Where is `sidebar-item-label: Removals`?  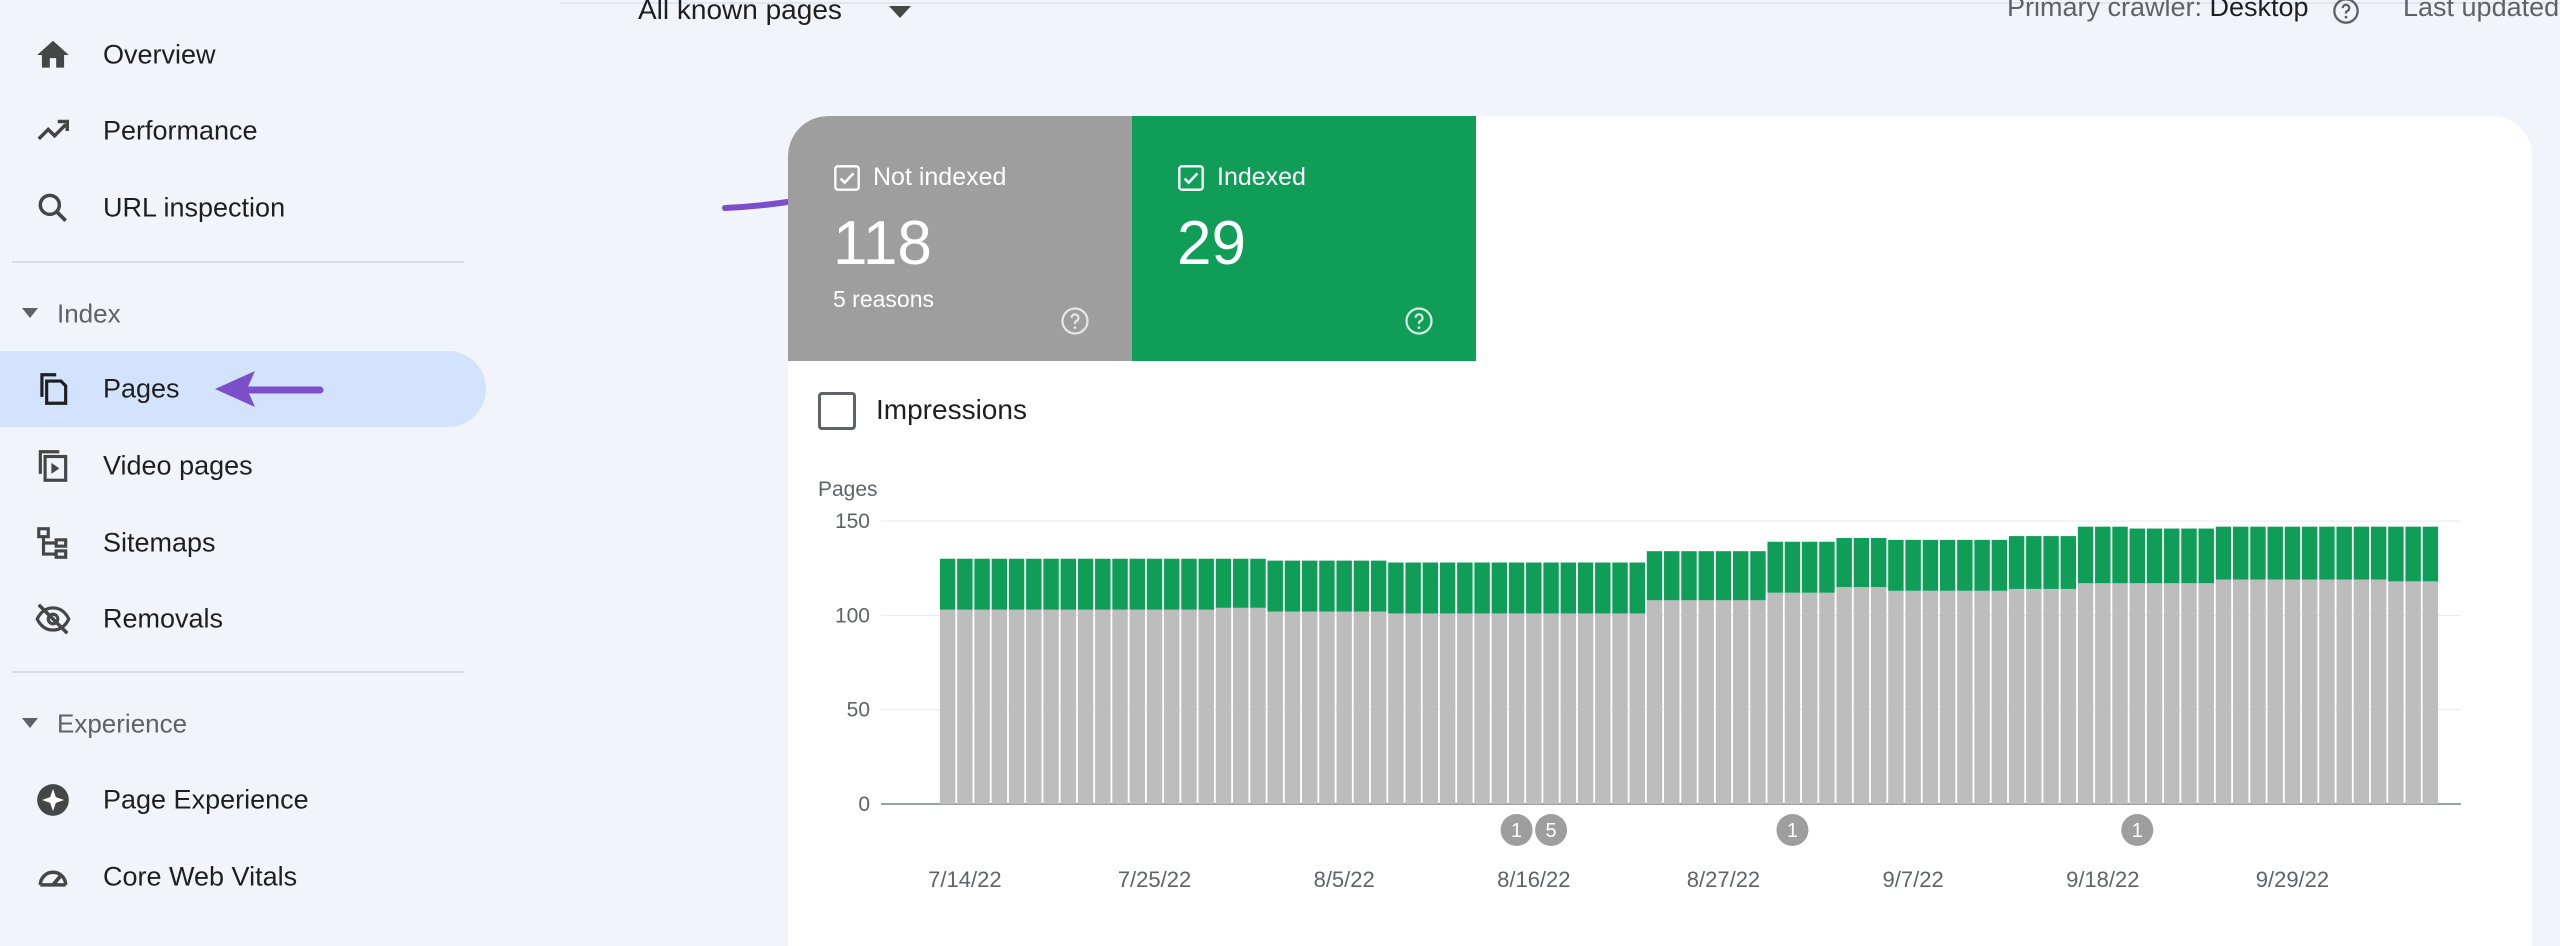 sidebar-item-label: Removals is located at coordinates (163, 618).